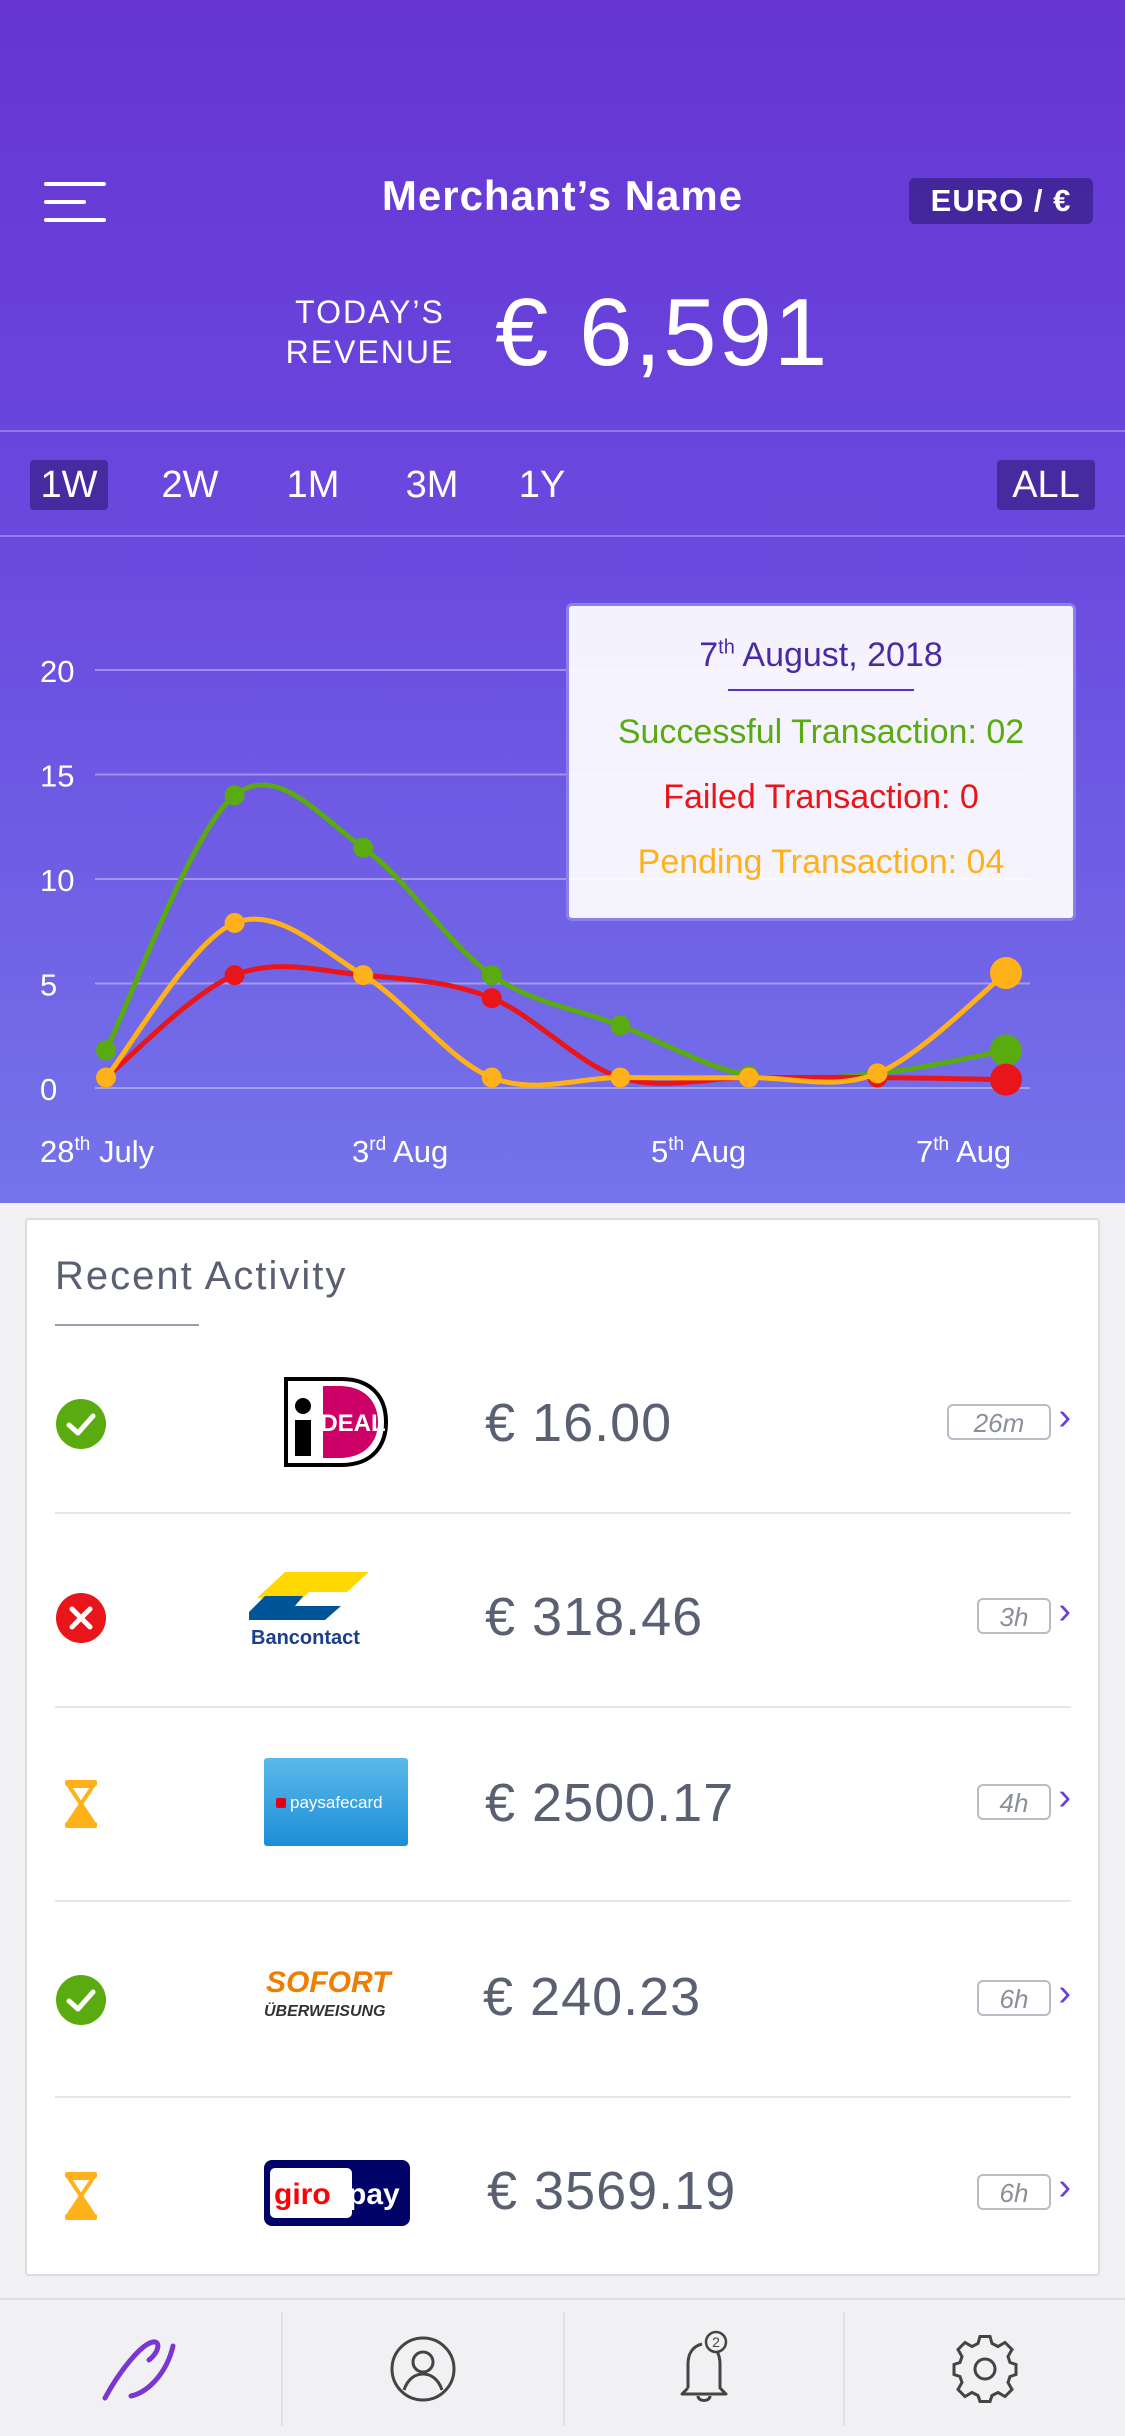 The height and width of the screenshot is (2436, 1125). What do you see at coordinates (1014, 1616) in the screenshot?
I see `time-badge: 3h` at bounding box center [1014, 1616].